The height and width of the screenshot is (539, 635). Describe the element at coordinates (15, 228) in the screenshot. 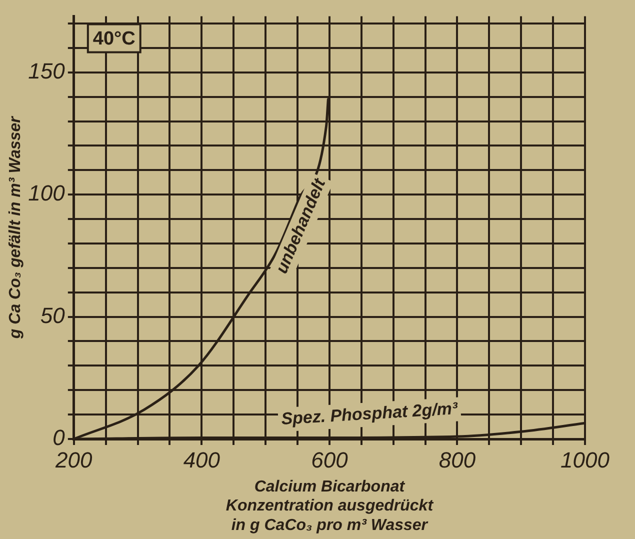

I see `y-axis-title: g Ca Co₃ gefällt in m³ Wasser` at that location.